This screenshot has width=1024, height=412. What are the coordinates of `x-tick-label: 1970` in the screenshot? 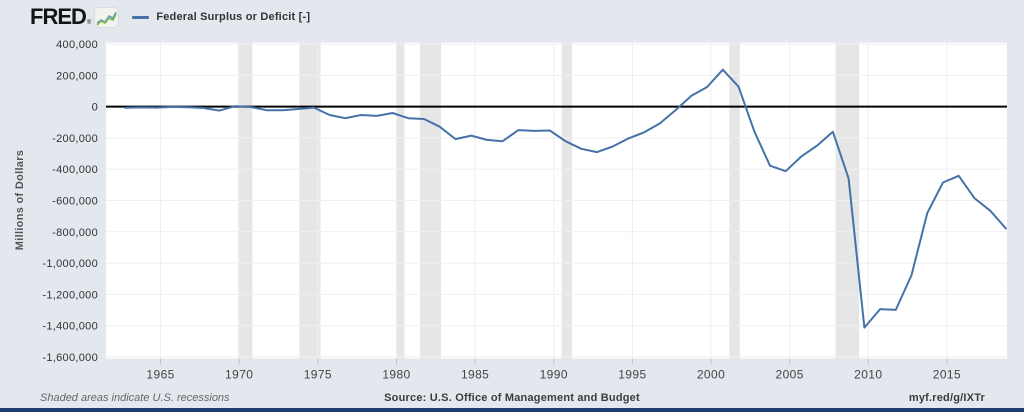 It's located at (239, 375).